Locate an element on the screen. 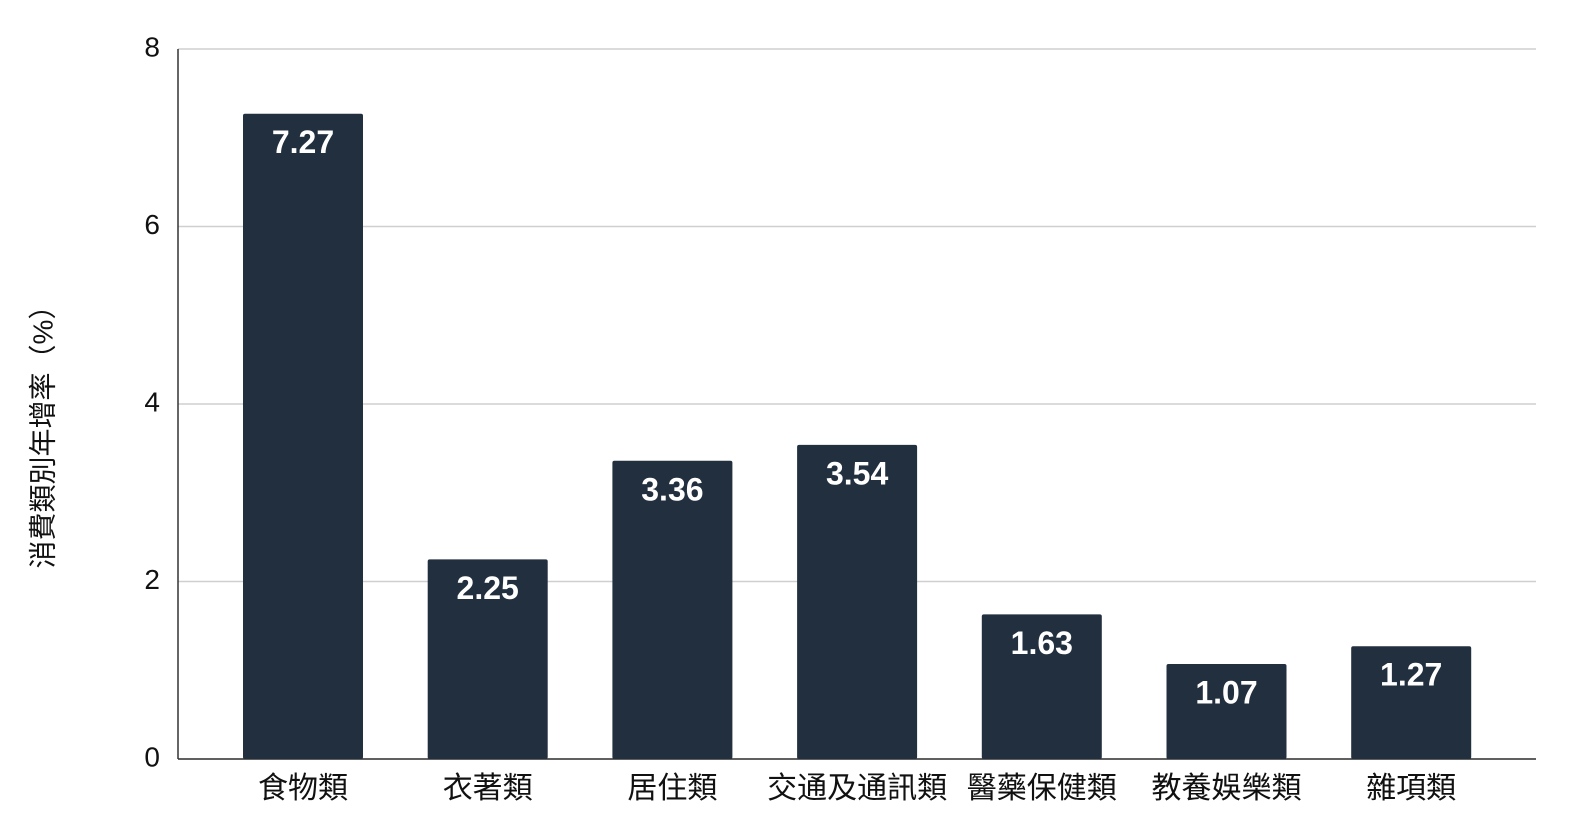 This screenshot has height=835, width=1596. data-label: 7.27 is located at coordinates (303, 142).